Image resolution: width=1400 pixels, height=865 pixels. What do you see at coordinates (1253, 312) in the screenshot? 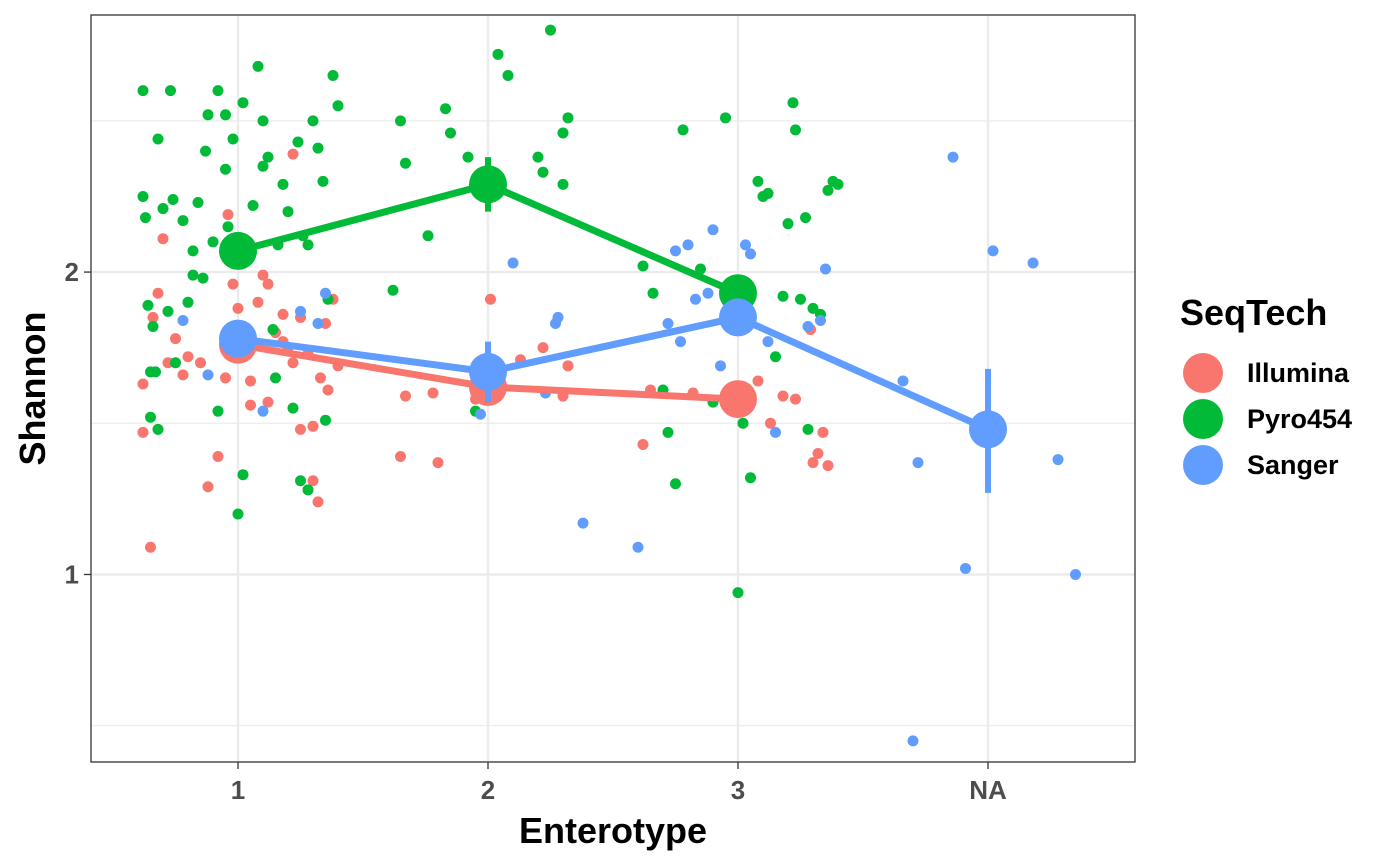
I see `legend-title: SeqTech` at bounding box center [1253, 312].